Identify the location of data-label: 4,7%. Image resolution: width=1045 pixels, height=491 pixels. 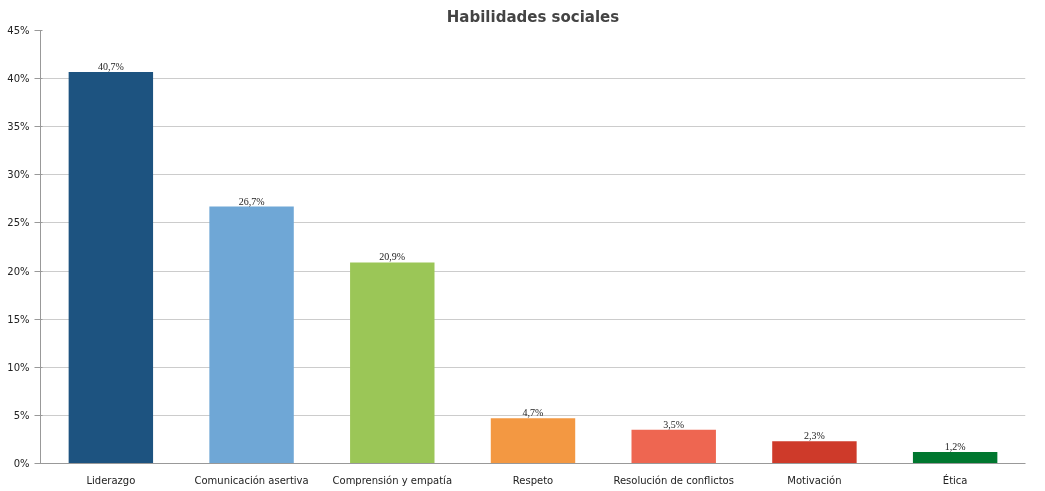
(533, 413).